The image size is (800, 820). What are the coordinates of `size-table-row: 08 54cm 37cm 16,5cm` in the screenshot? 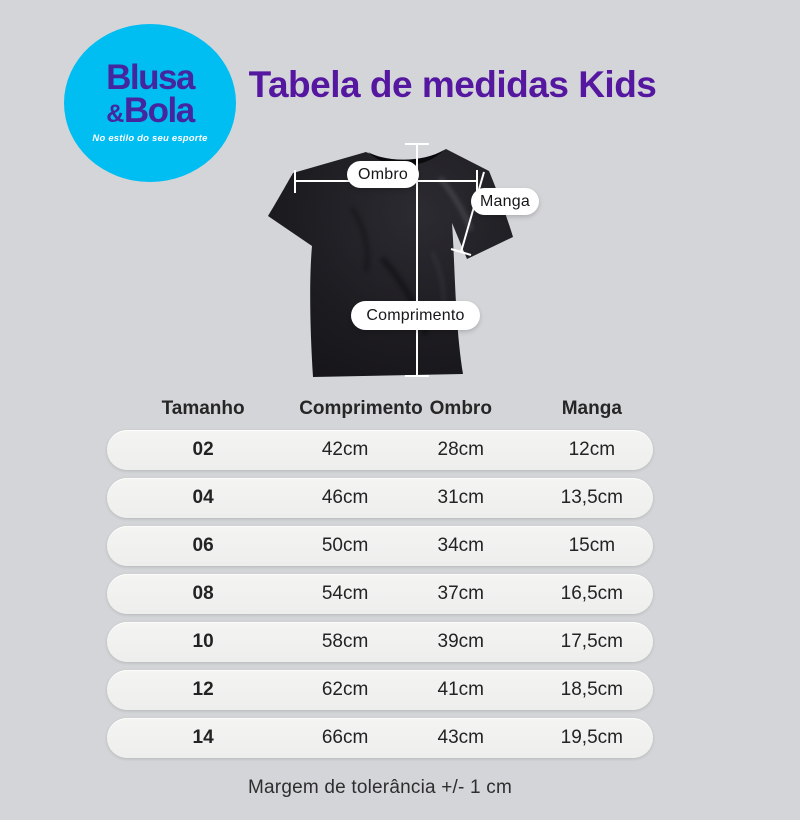 It's located at (380, 594).